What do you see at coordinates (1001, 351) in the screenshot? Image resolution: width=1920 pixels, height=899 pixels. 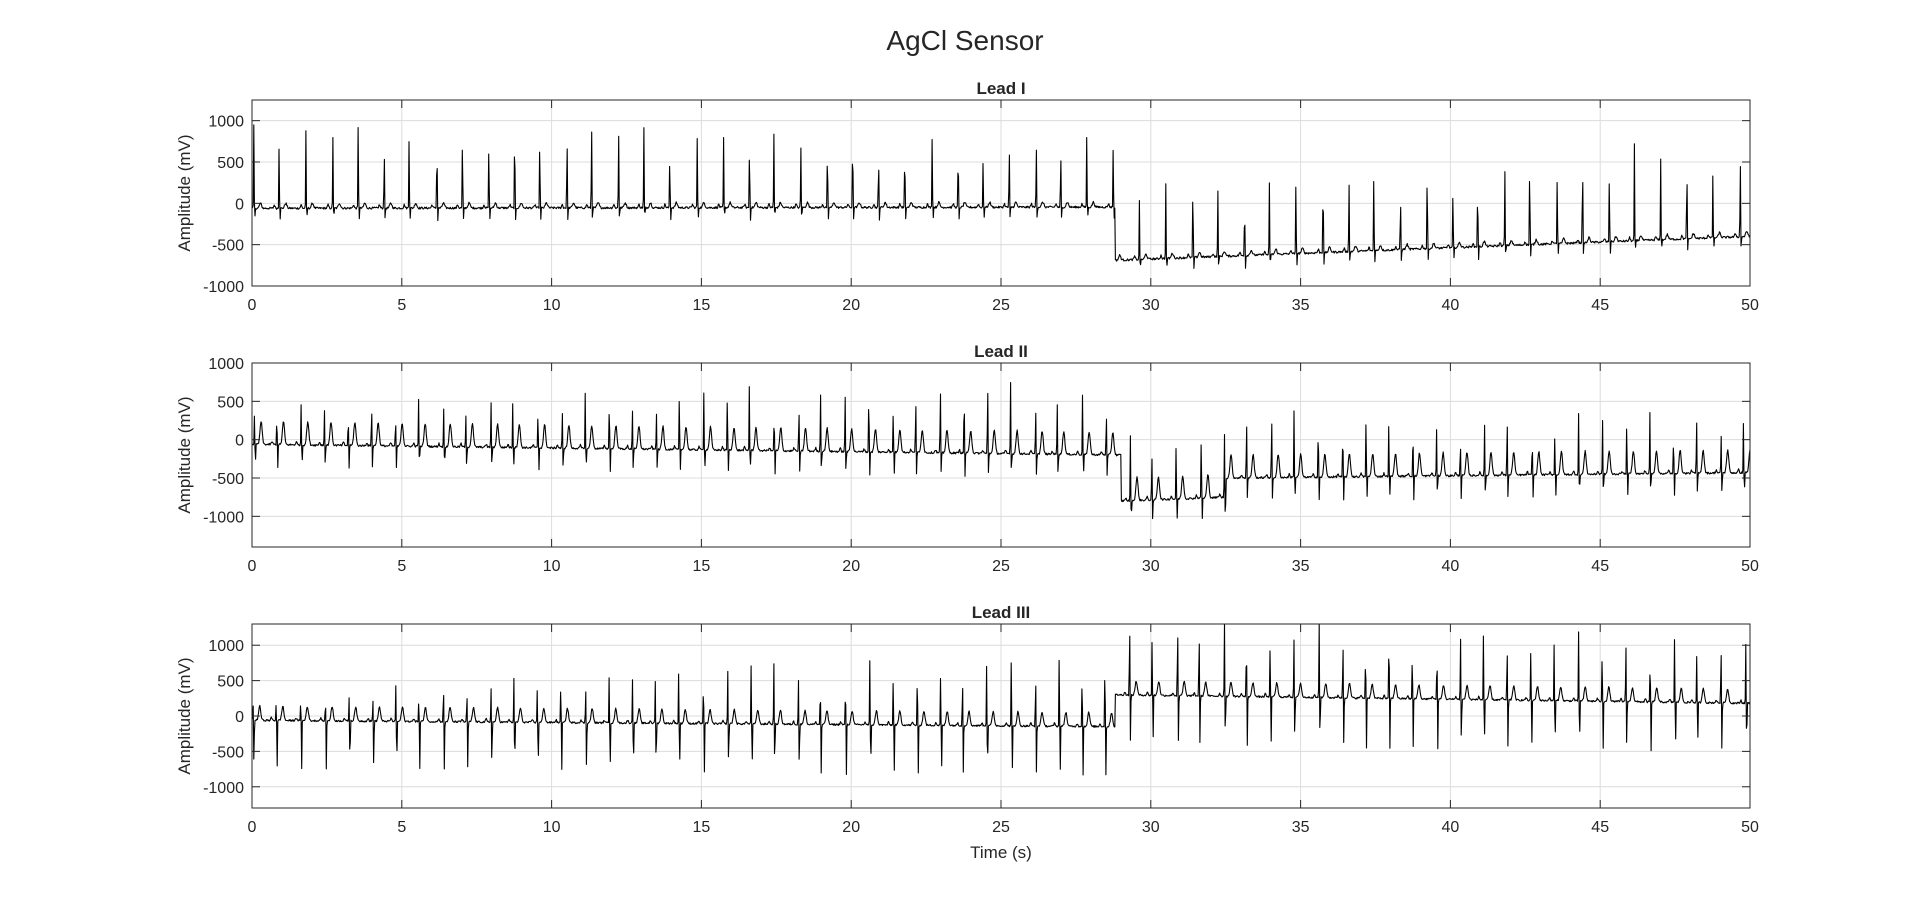 I see `axes-title: Lead II` at bounding box center [1001, 351].